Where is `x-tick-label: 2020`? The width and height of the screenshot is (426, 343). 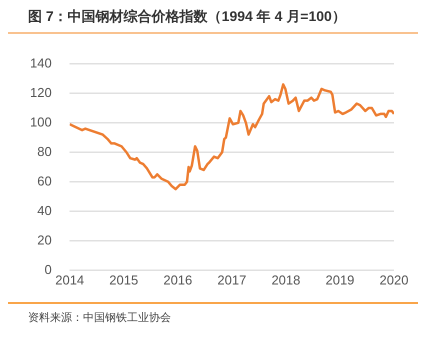 x-tick-label: 2020 is located at coordinates (394, 280).